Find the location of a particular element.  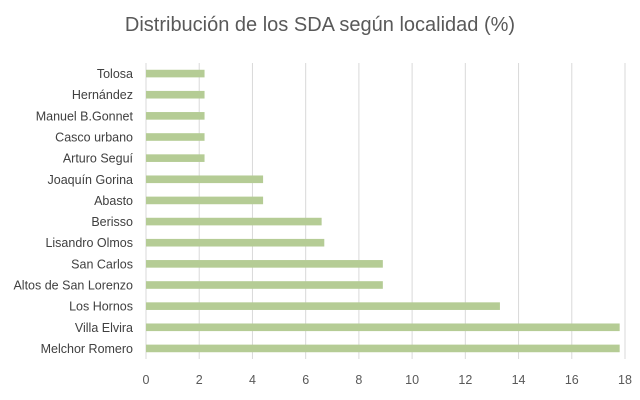

category-label: San Carlos is located at coordinates (102, 264).